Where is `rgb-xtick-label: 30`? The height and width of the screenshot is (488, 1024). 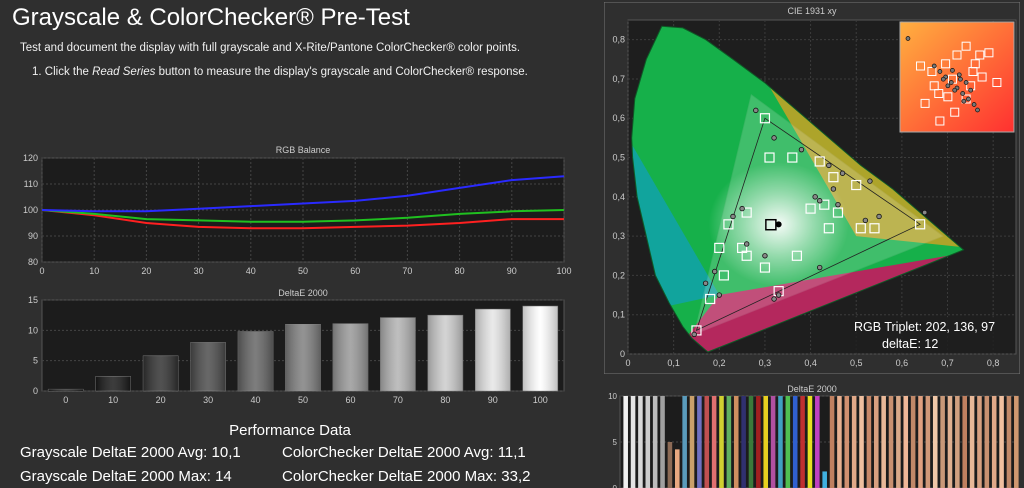 rgb-xtick-label: 30 is located at coordinates (199, 271).